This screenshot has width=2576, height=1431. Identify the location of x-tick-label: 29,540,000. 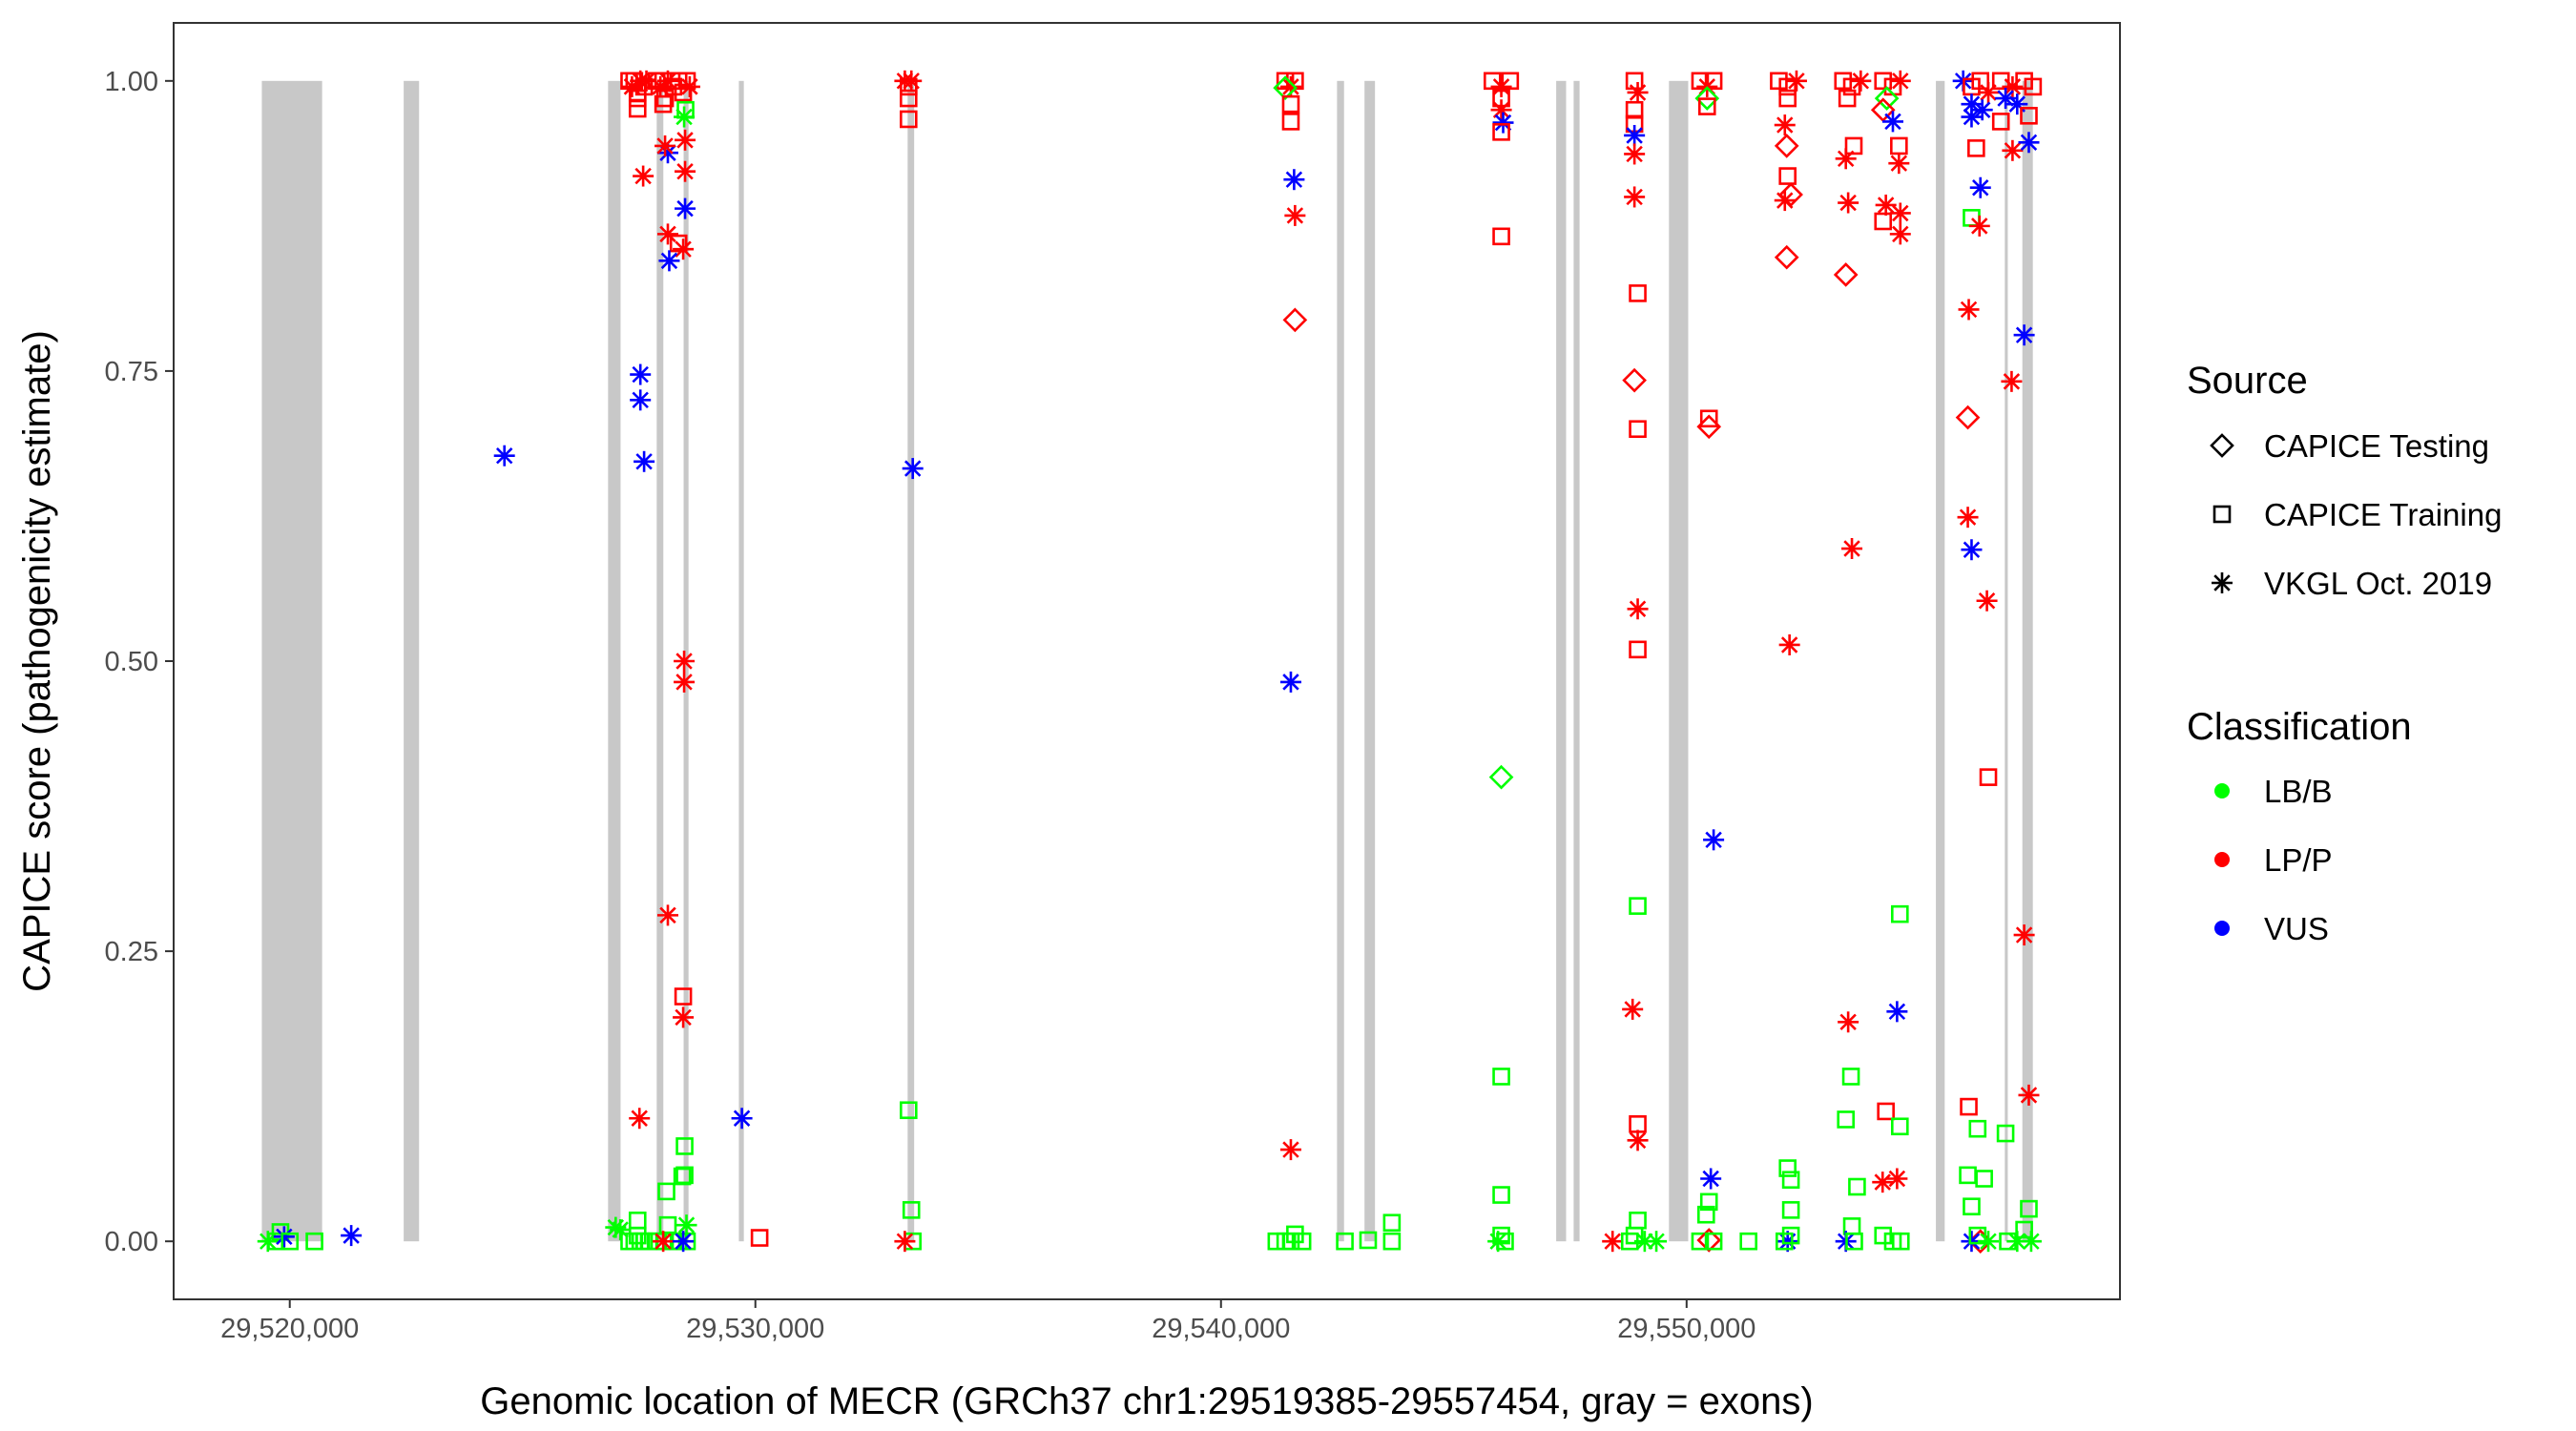
(1221, 1329).